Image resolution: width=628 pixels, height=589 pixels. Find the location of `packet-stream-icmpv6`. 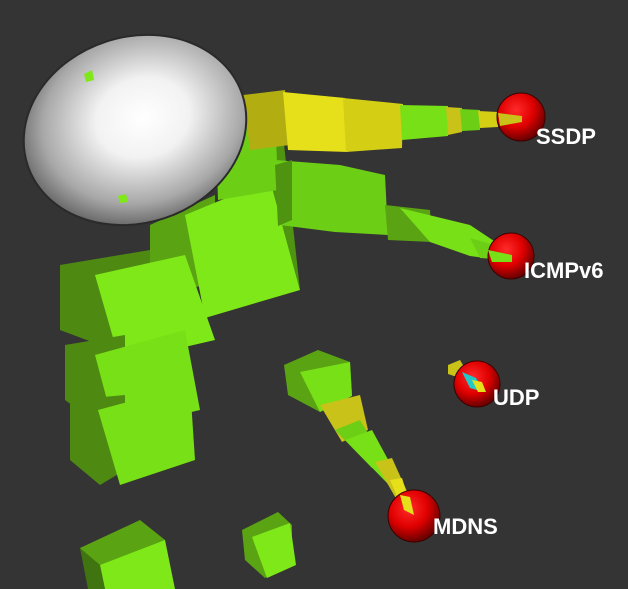

packet-stream-icmpv6 is located at coordinates (393, 210).